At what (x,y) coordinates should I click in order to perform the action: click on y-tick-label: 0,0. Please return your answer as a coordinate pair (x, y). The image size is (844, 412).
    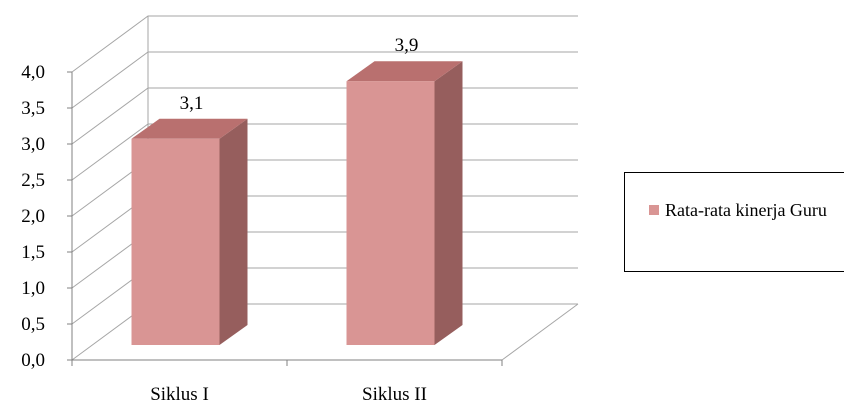
    Looking at the image, I should click on (33, 360).